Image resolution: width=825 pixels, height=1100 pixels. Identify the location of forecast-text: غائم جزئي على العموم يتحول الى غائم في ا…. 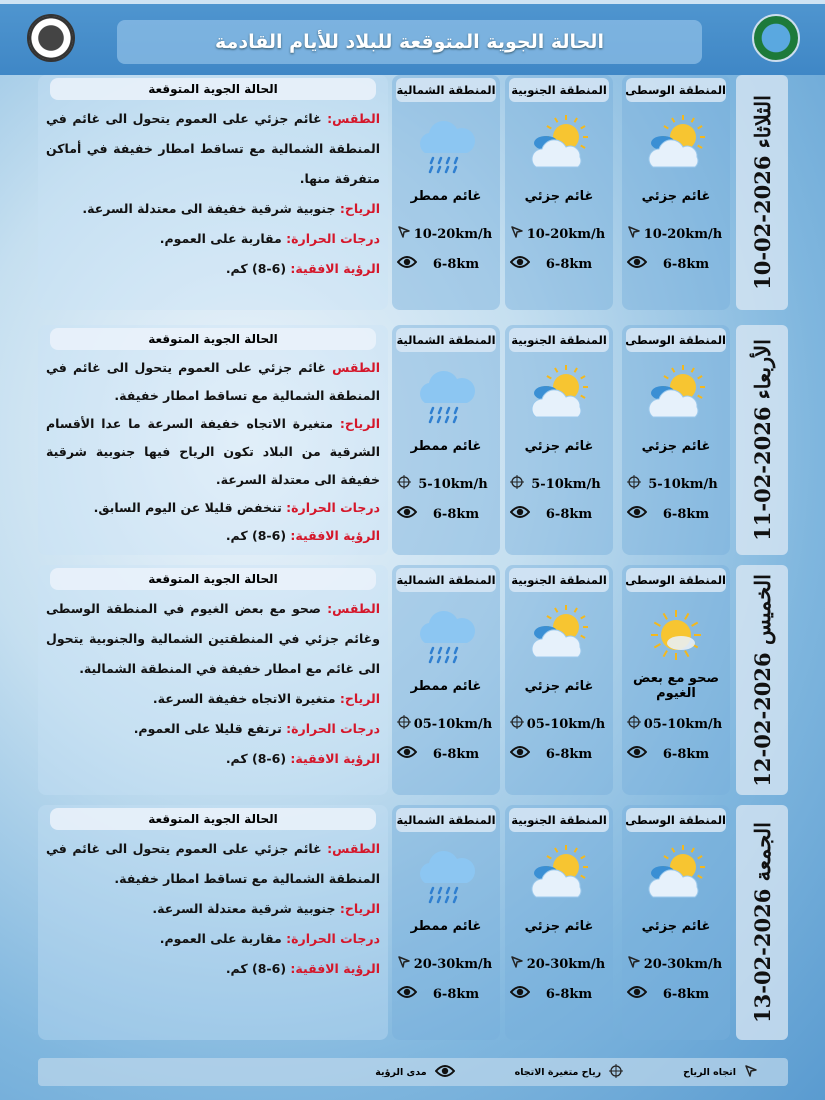
(213, 381).